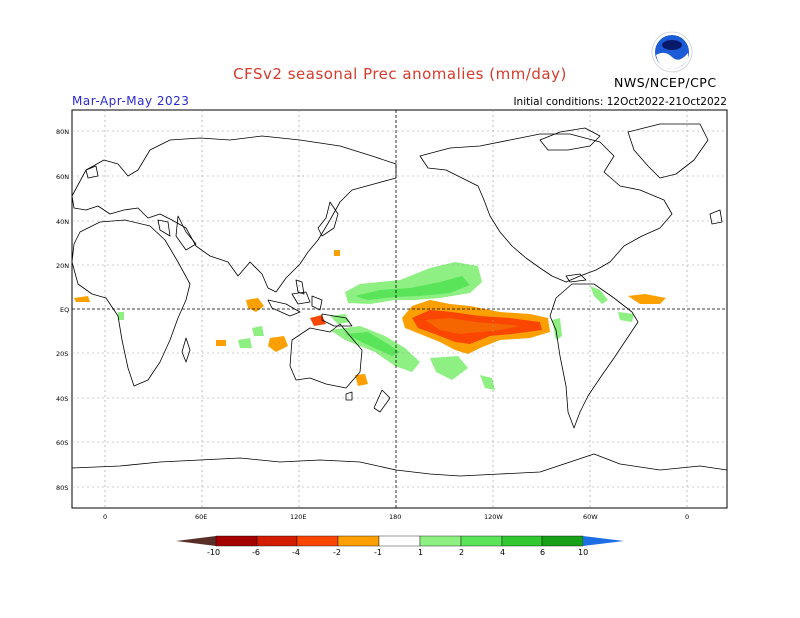 This screenshot has width=800, height=618. I want to click on legend-colorbar, so click(400, 541).